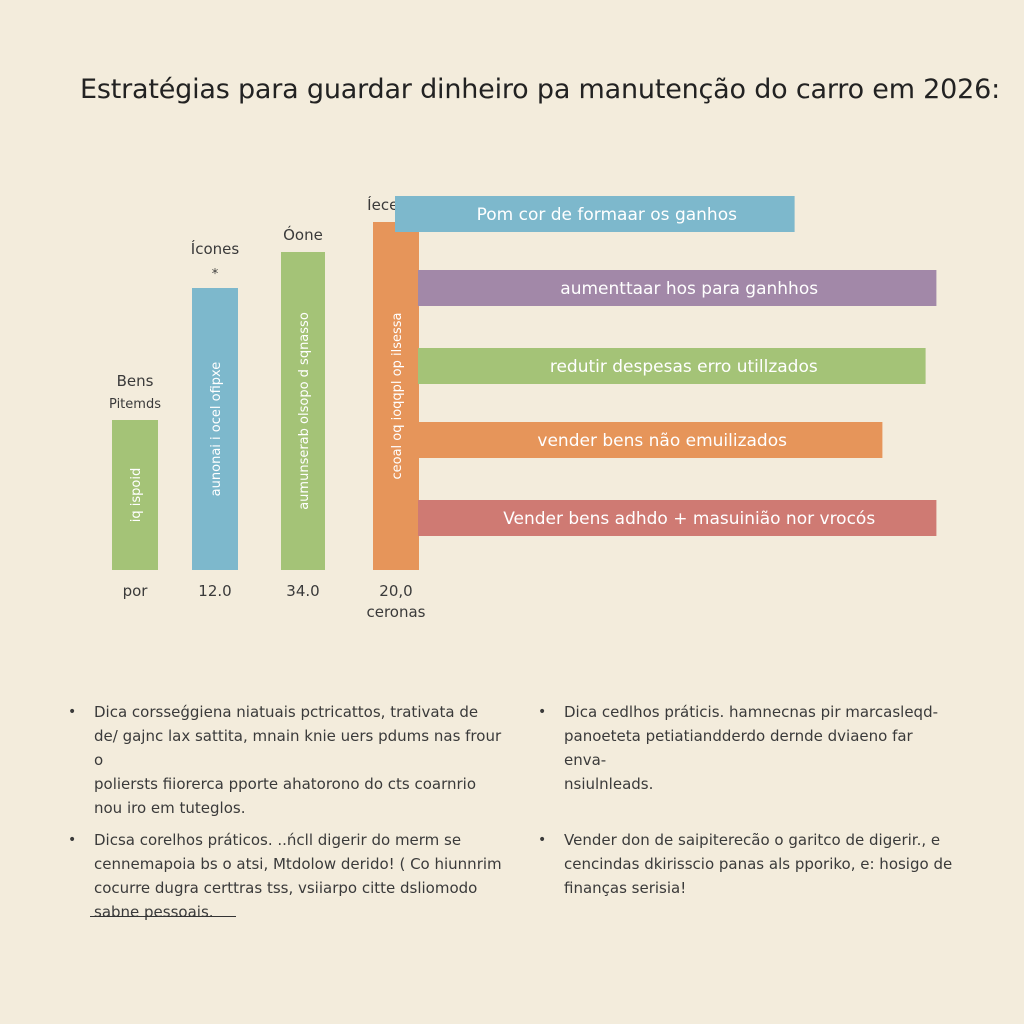  What do you see at coordinates (662, 441) in the screenshot?
I see `horizontal-bar-label: vender bens não emuilizados` at bounding box center [662, 441].